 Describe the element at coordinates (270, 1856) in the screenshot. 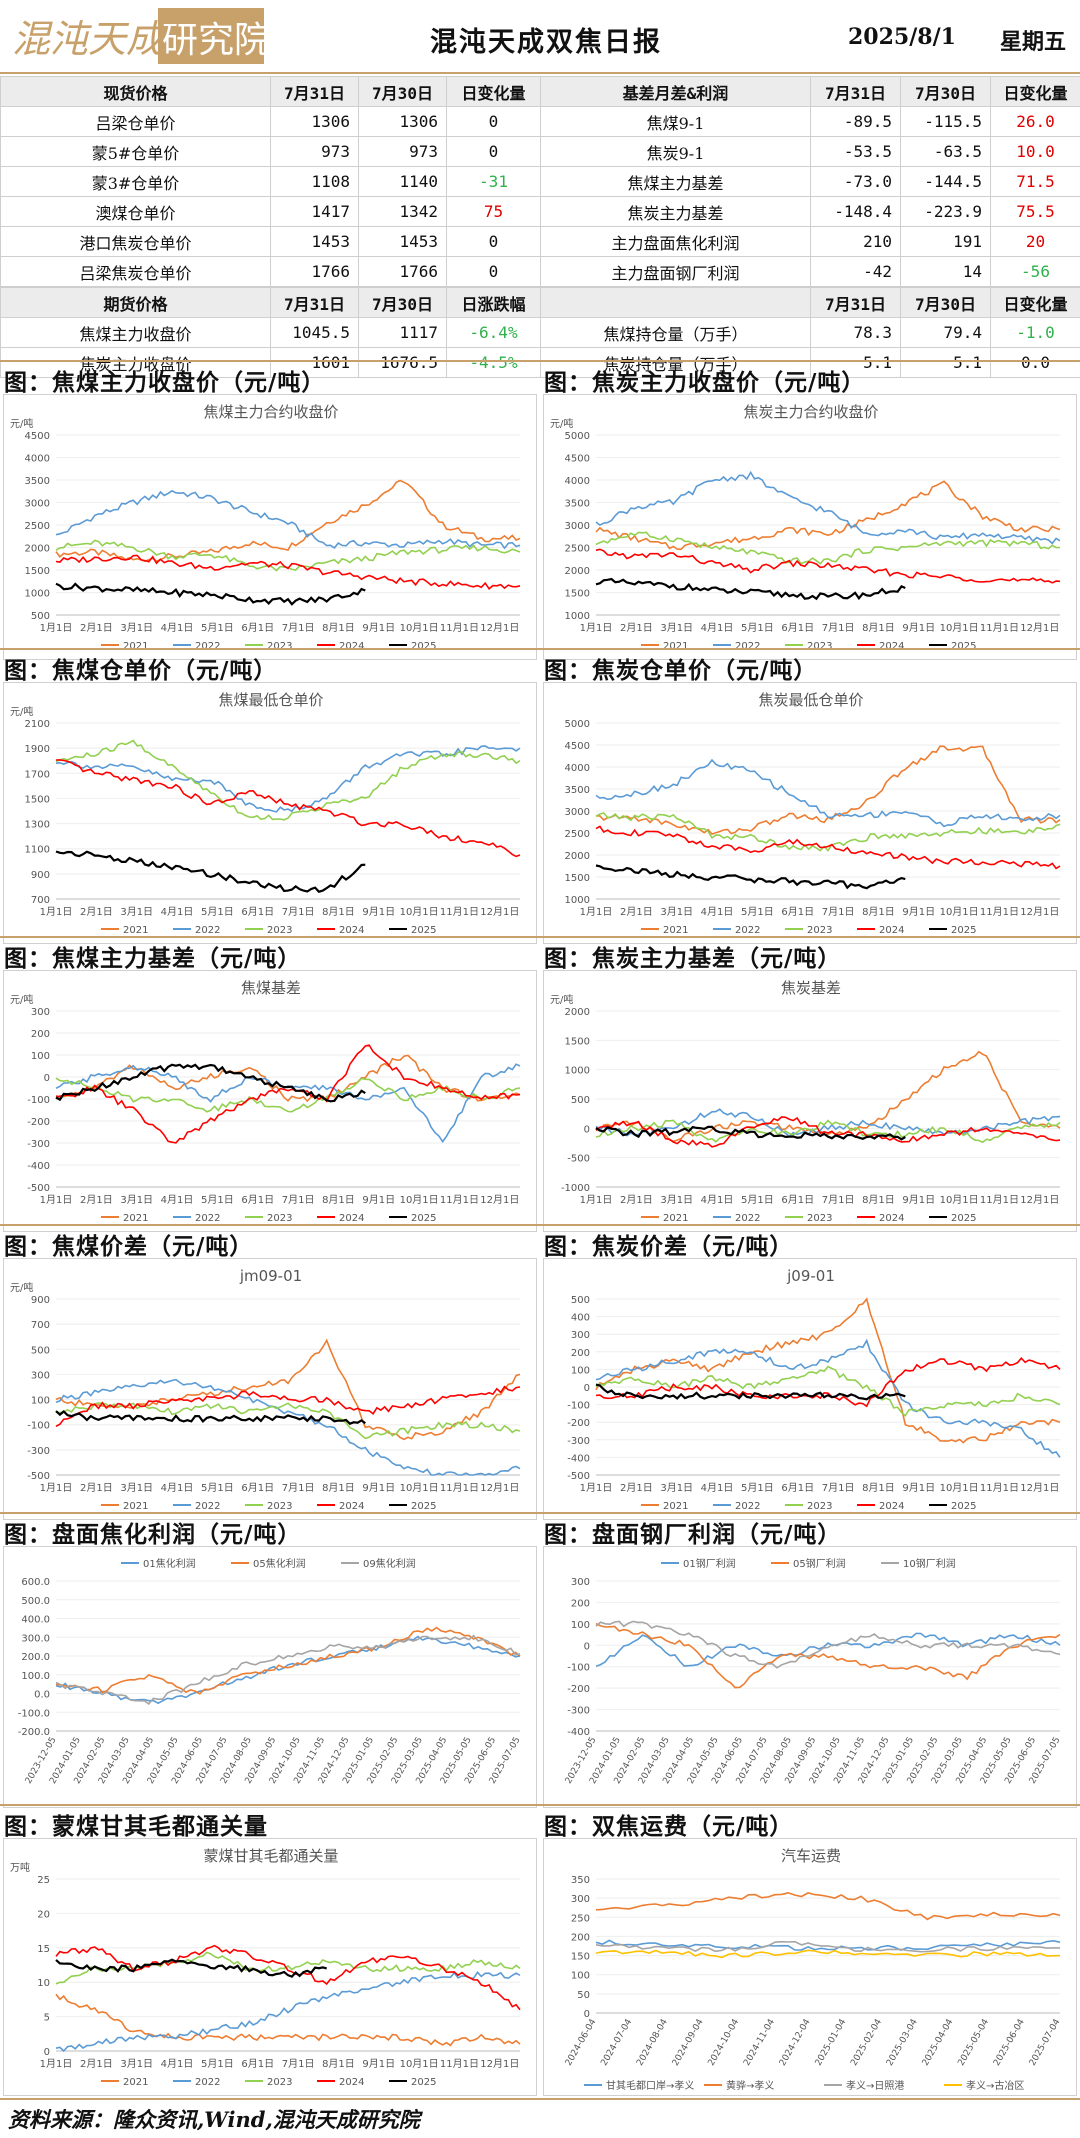

I see `chart-title: 蒙煤甘其毛都通关量` at that location.